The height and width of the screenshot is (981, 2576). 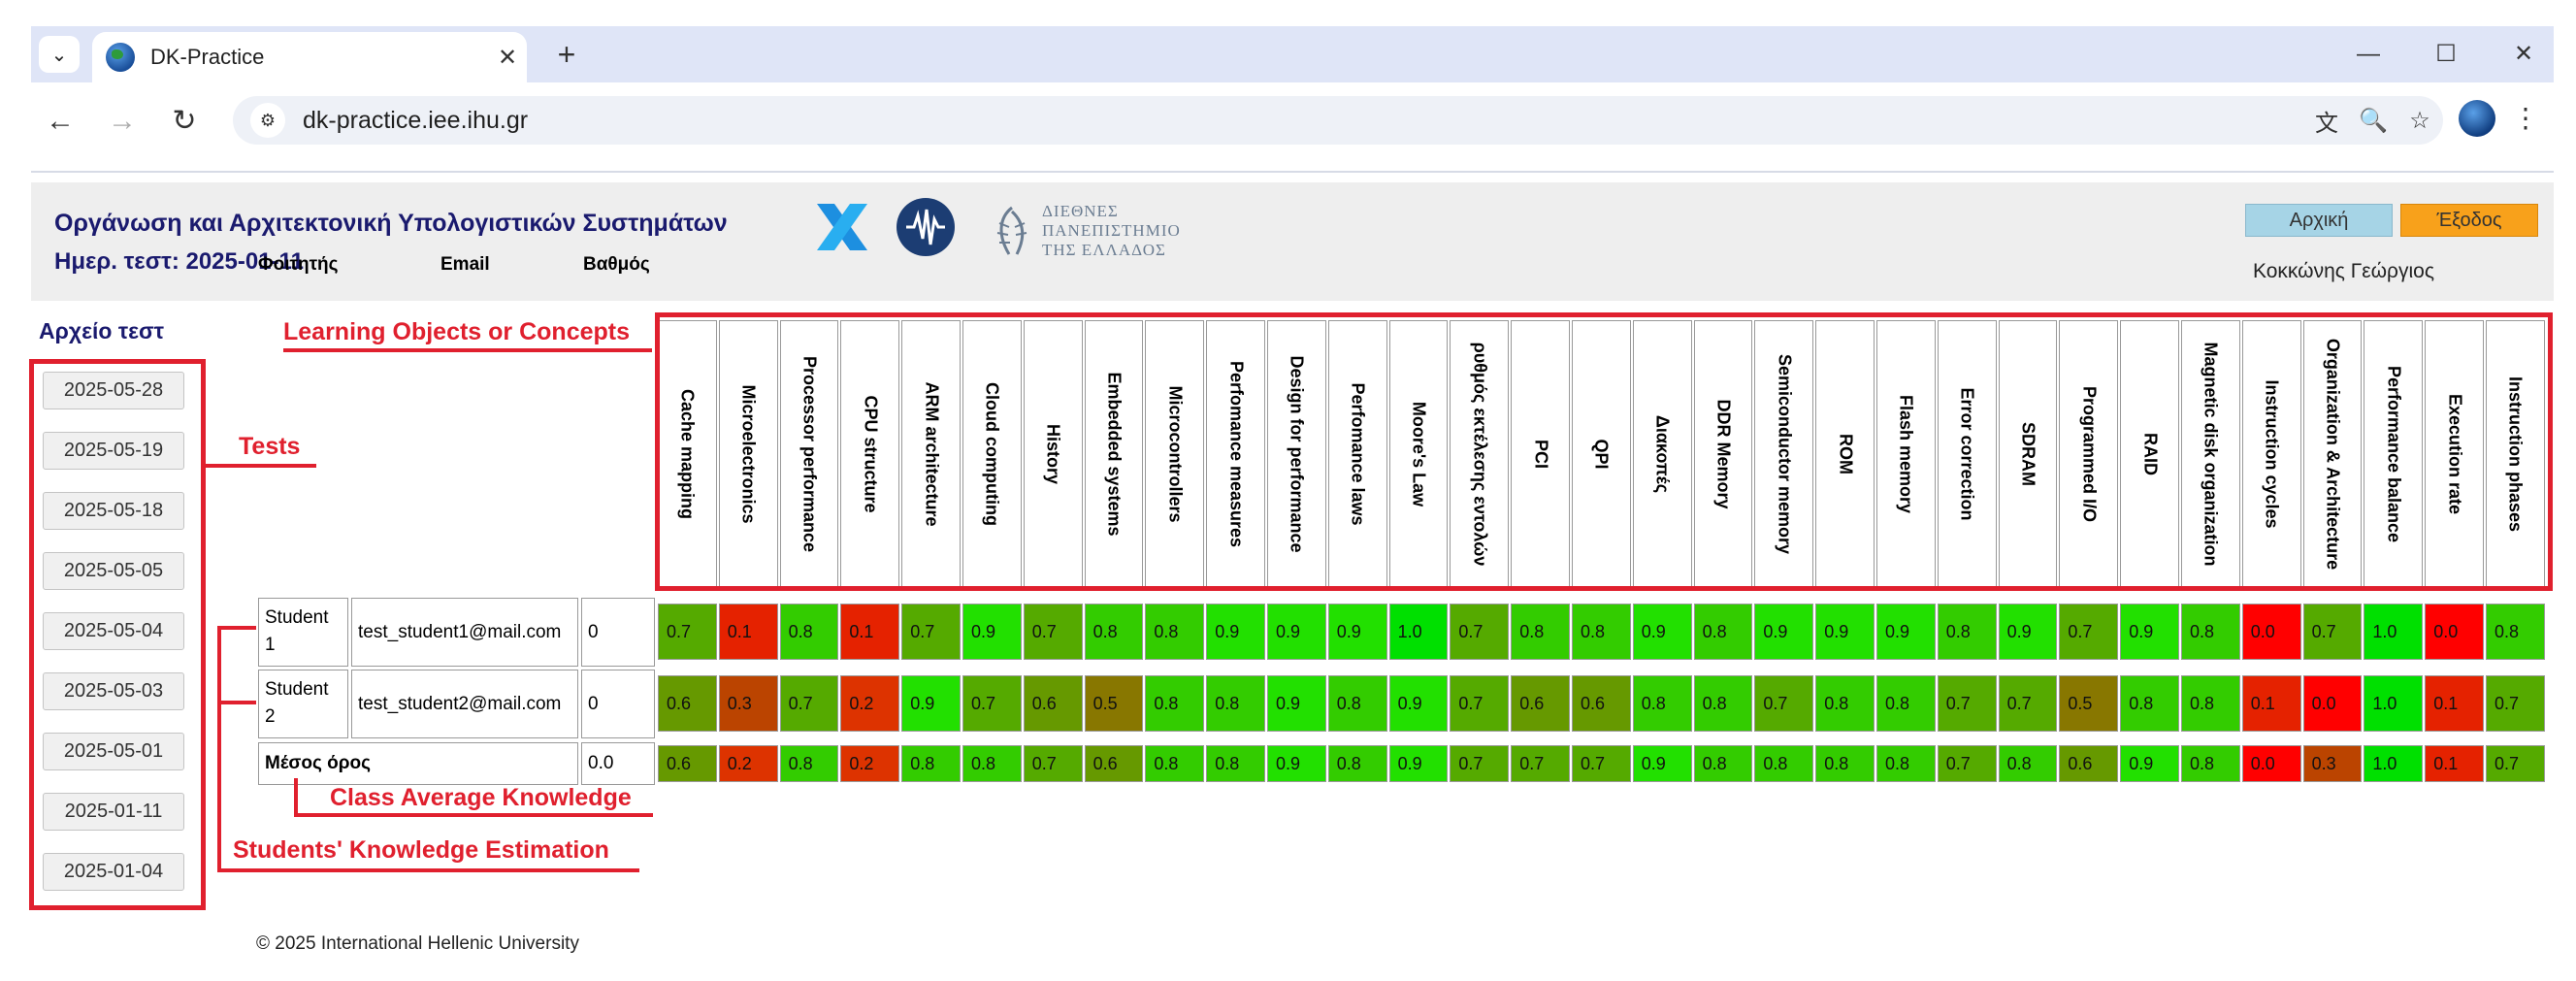 I want to click on site-info-icon: ⚙, so click(x=267, y=120).